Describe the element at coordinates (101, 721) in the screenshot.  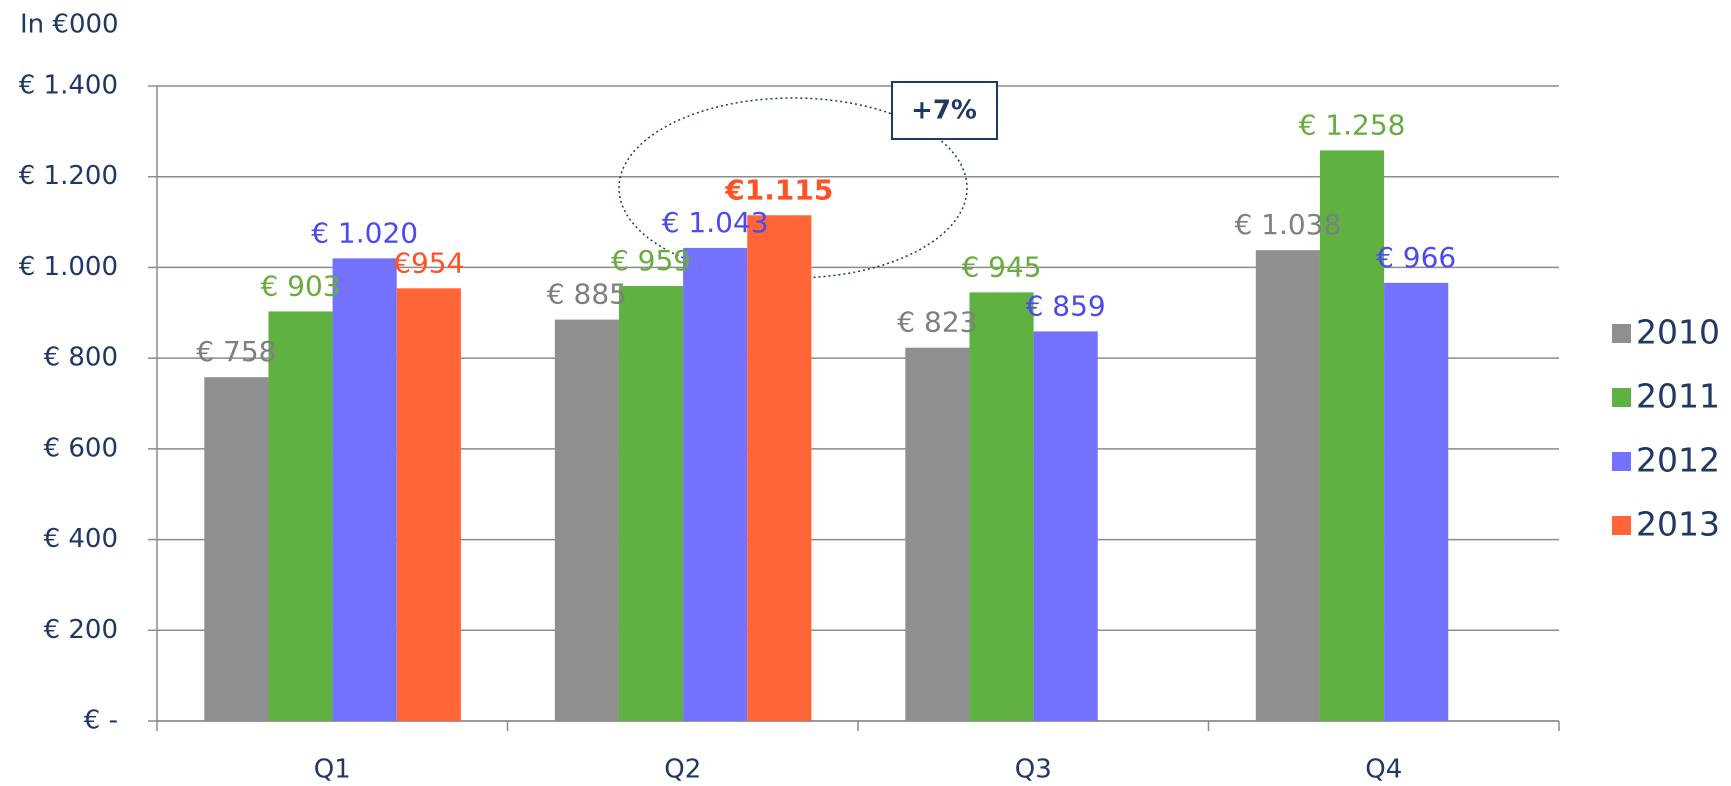
I see `y-tick-label: € -` at that location.